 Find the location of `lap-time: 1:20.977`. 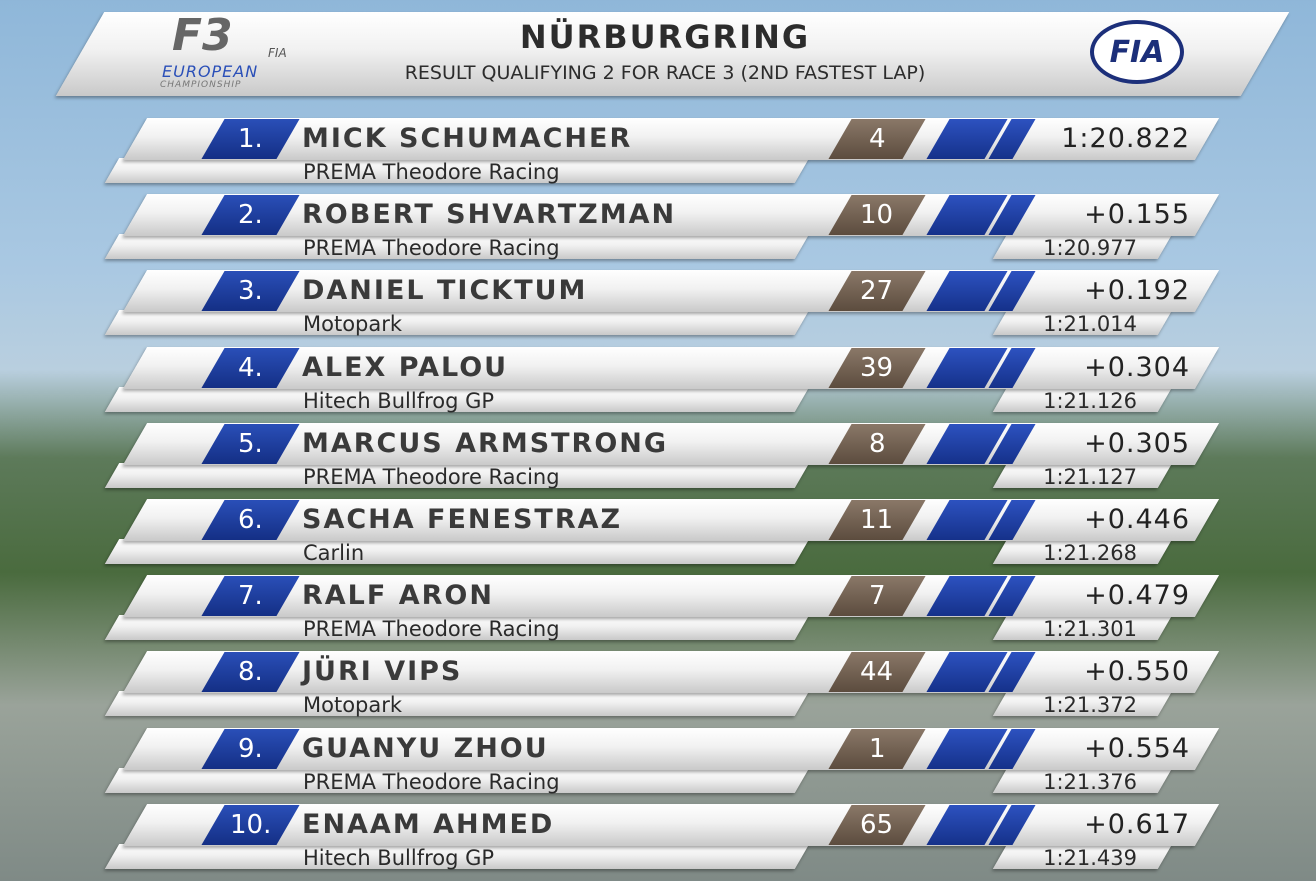

lap-time: 1:20.977 is located at coordinates (1090, 248).